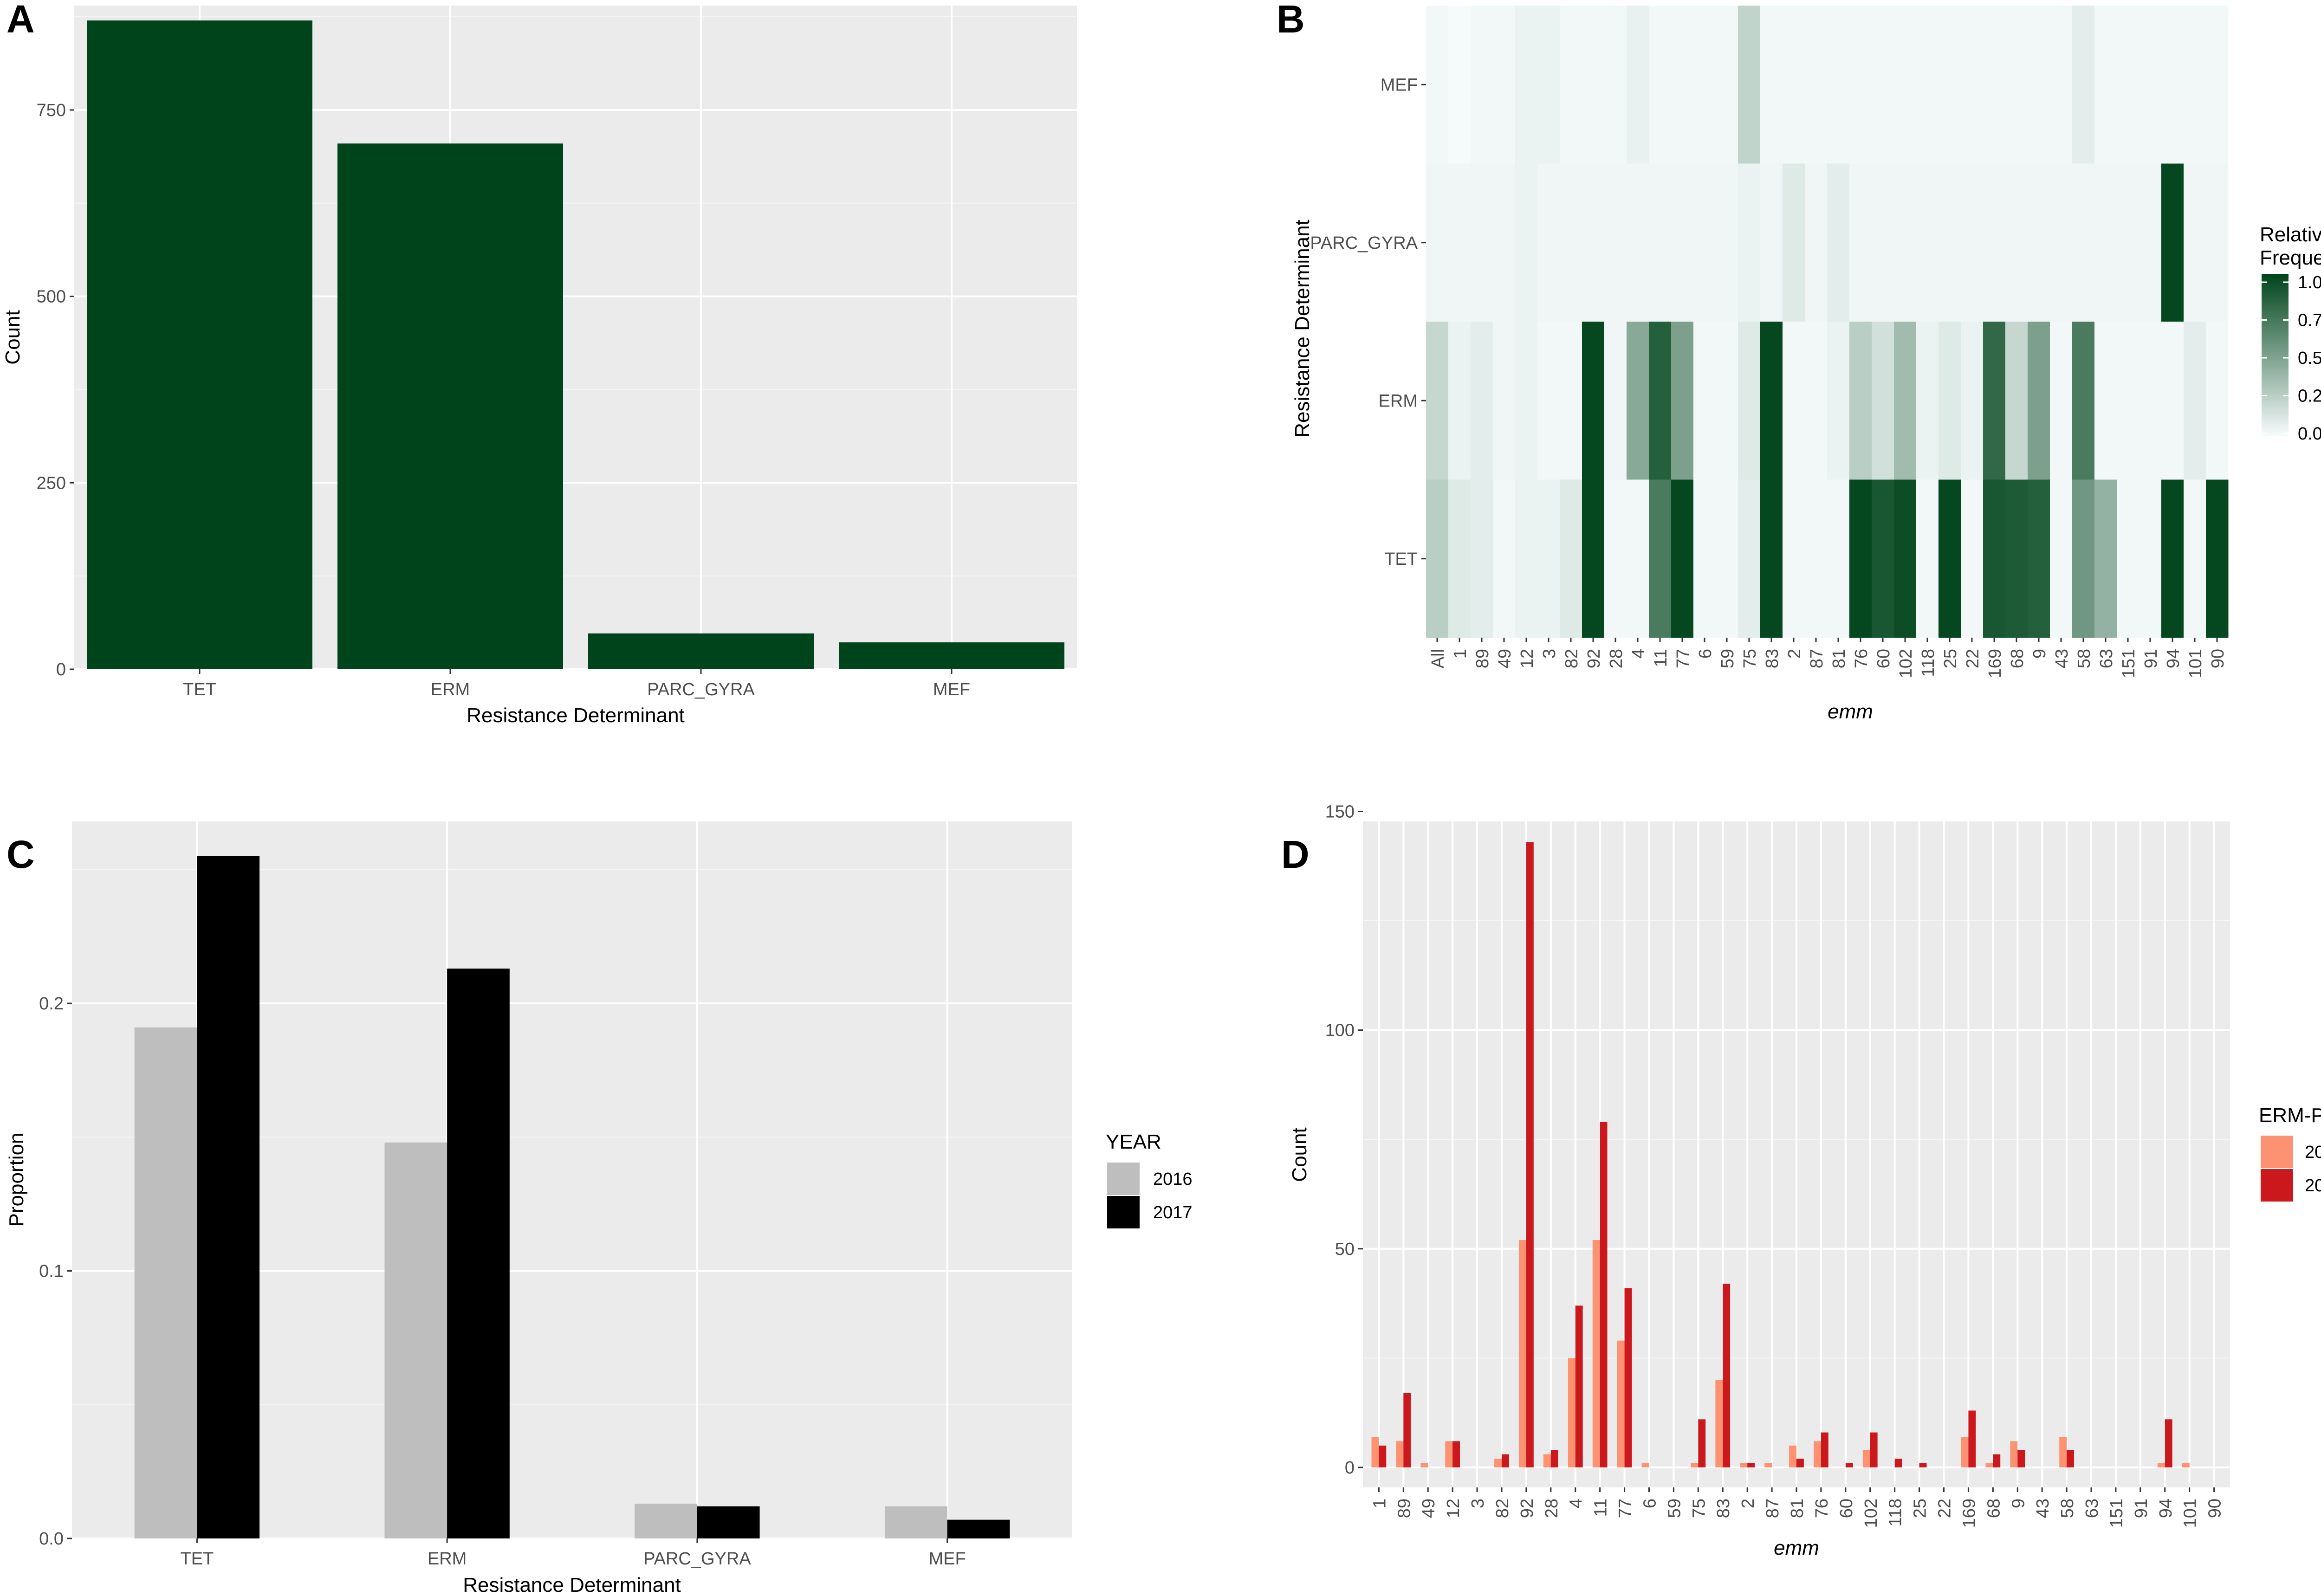 The image size is (2321, 1596). I want to click on panel-d-legend-label: 2017, so click(2313, 1185).